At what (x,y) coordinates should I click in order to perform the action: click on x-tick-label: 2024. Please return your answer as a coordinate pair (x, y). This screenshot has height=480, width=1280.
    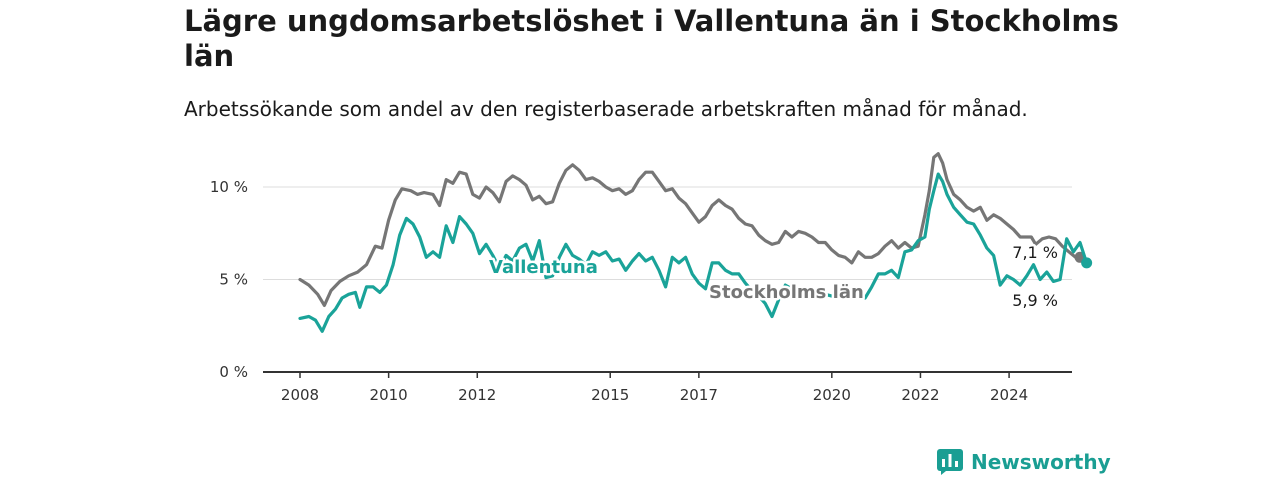
    Looking at the image, I should click on (1009, 395).